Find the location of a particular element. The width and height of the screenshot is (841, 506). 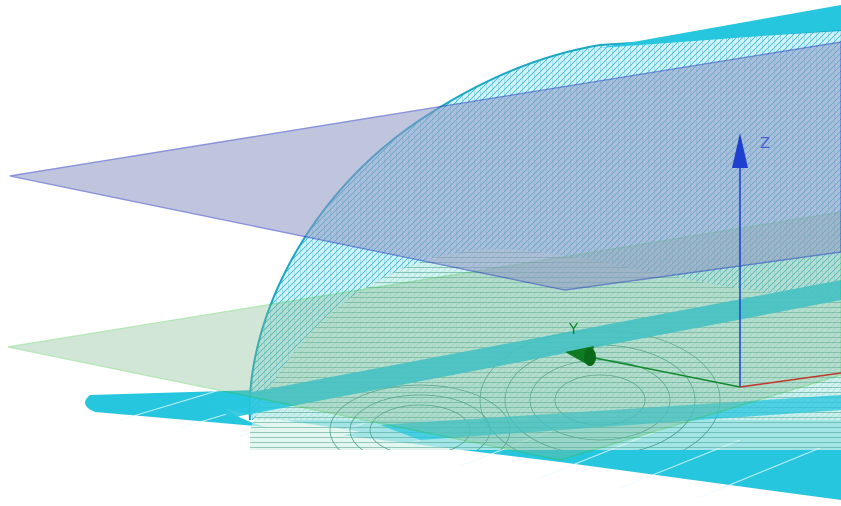

x-axis-line is located at coordinates (790, 380).